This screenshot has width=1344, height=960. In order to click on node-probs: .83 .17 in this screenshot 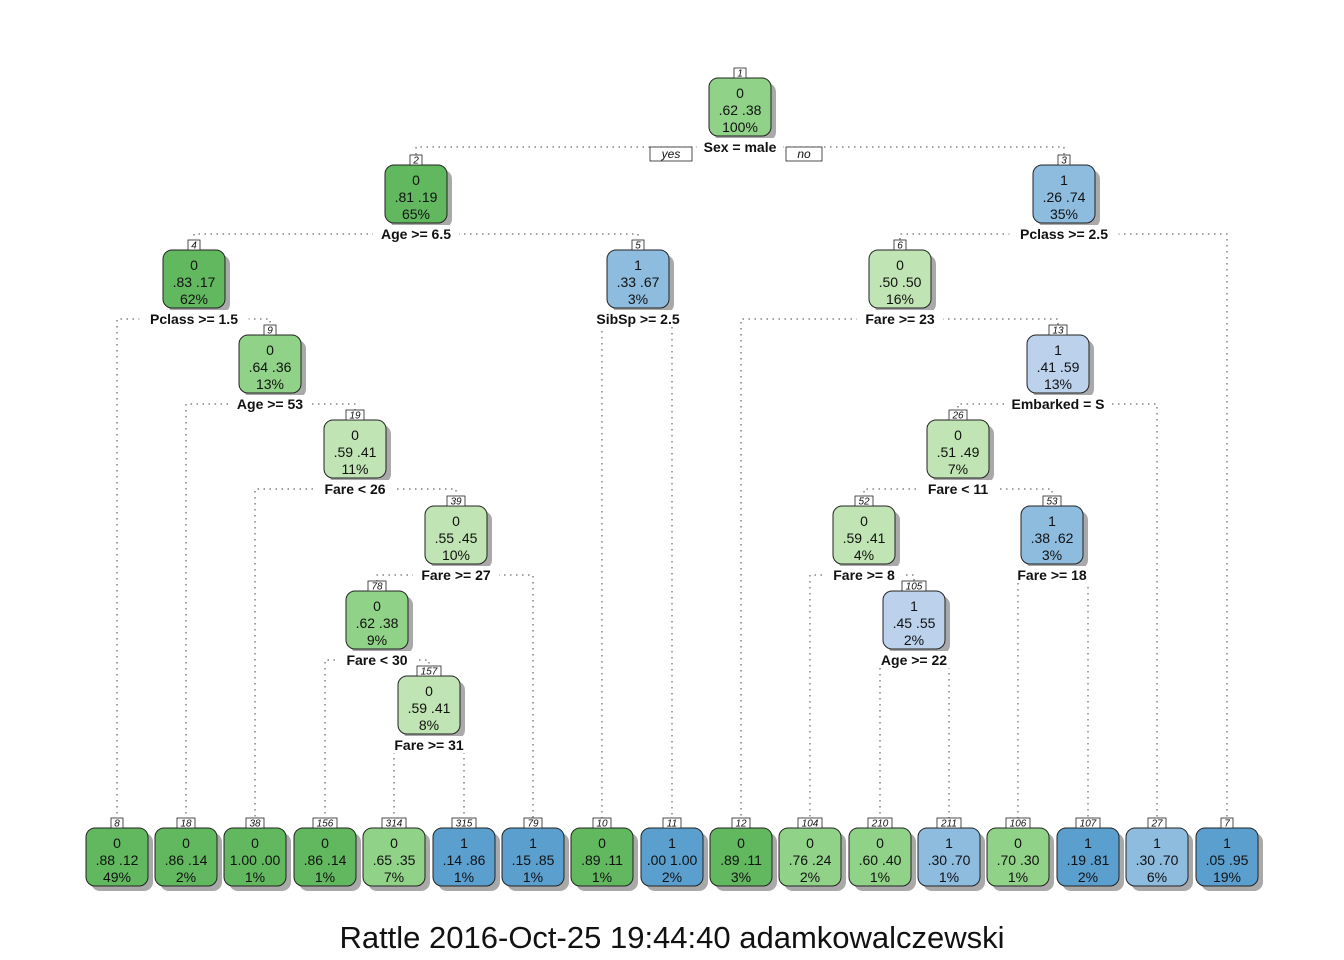, I will do `click(194, 282)`.